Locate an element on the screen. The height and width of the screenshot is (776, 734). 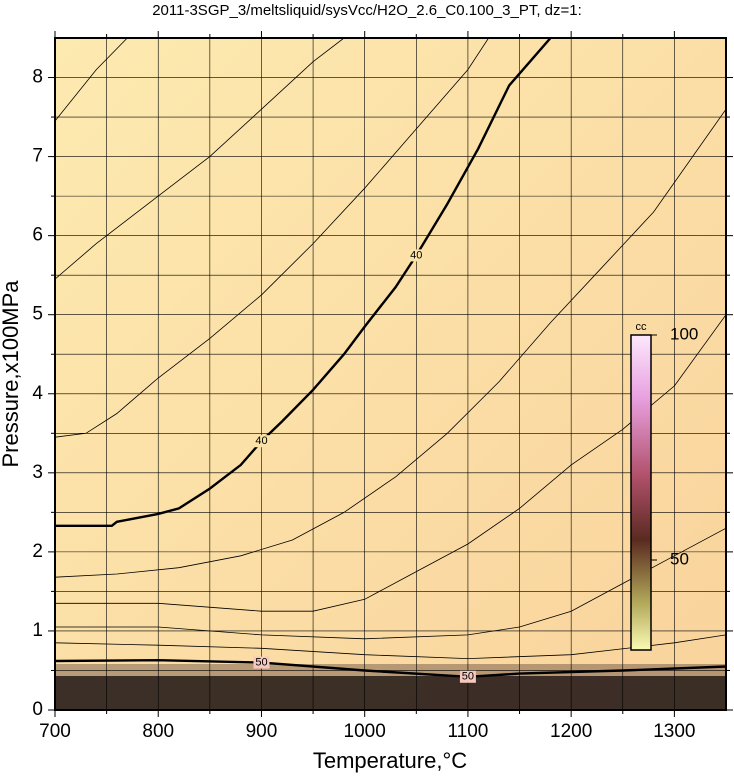
y-tick-label: 2 is located at coordinates (37, 551).